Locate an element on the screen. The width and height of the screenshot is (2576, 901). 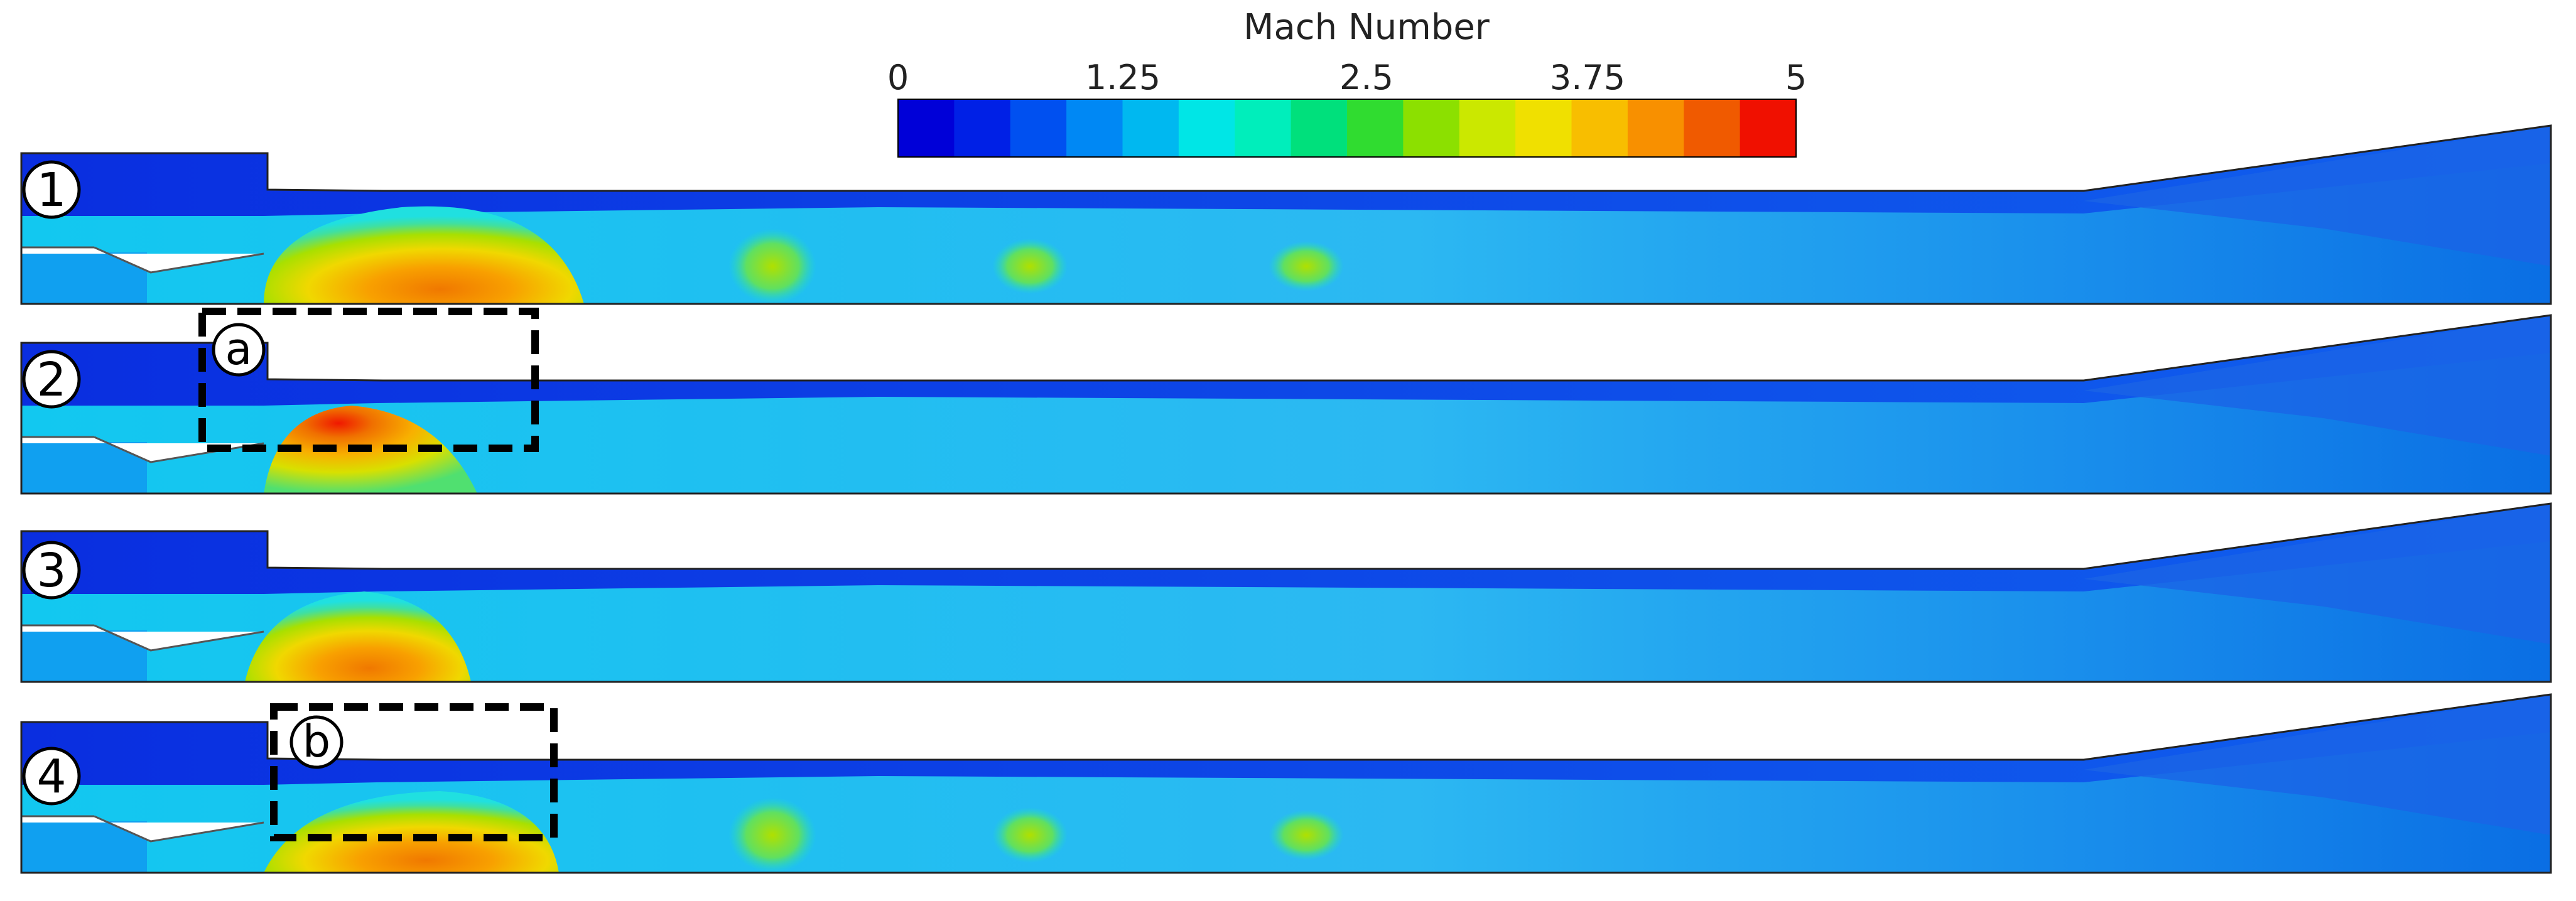
colorbar-tick: 2.5 is located at coordinates (1367, 77).